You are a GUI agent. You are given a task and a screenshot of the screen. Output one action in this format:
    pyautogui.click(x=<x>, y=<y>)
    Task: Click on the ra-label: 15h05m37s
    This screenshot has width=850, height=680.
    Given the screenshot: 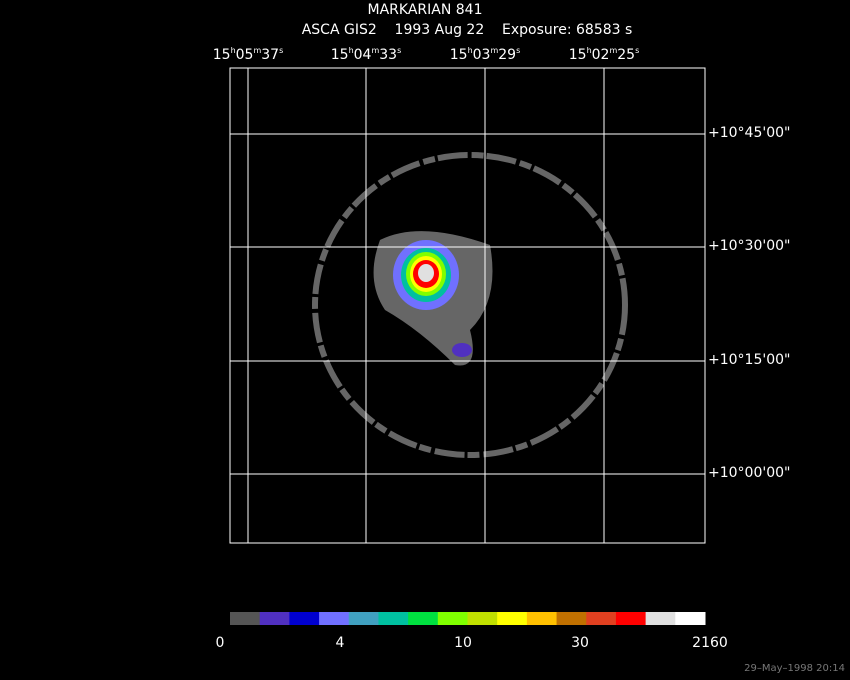 What is the action you would take?
    pyautogui.click(x=248, y=55)
    